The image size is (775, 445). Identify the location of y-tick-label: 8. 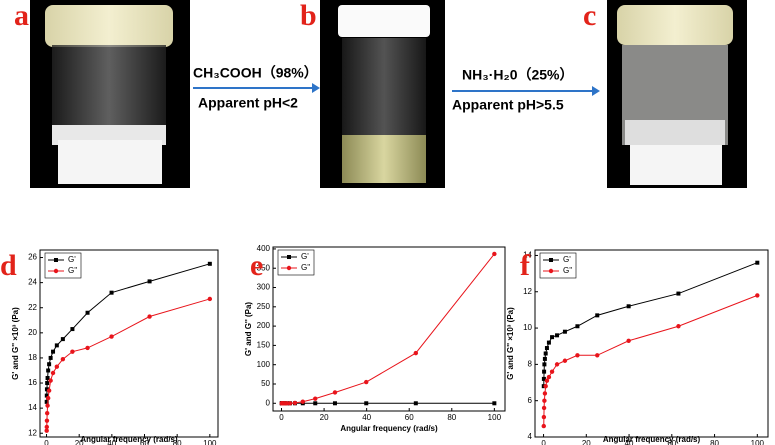
(530, 363).